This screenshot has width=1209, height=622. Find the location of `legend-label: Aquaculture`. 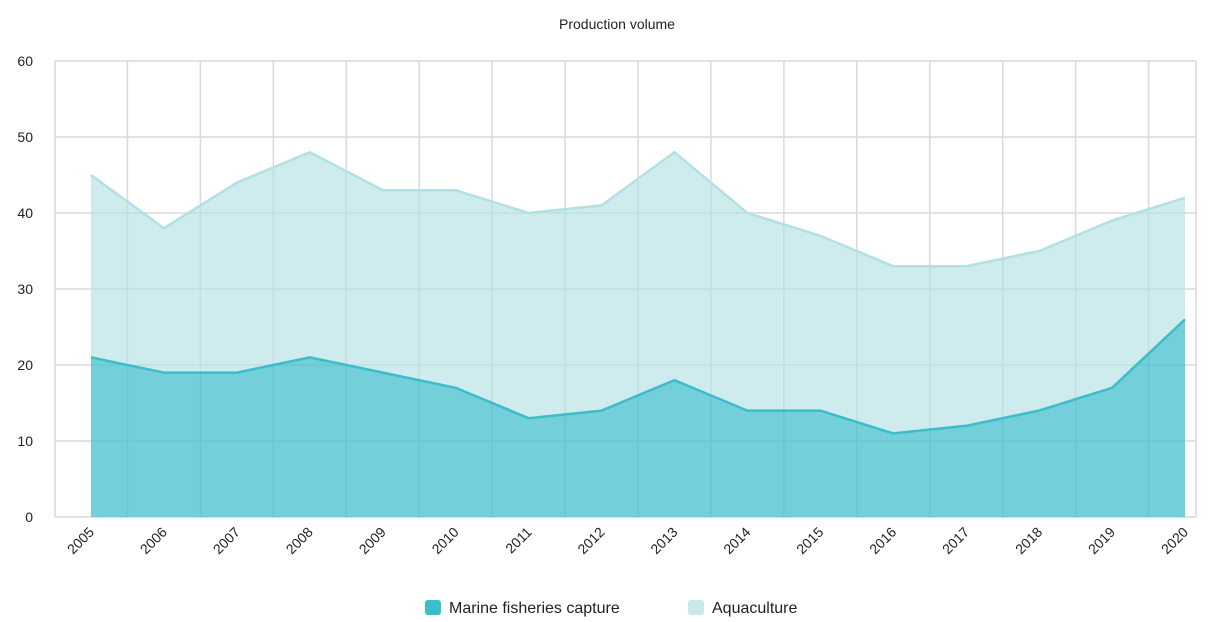

legend-label: Aquaculture is located at coordinates (754, 608).